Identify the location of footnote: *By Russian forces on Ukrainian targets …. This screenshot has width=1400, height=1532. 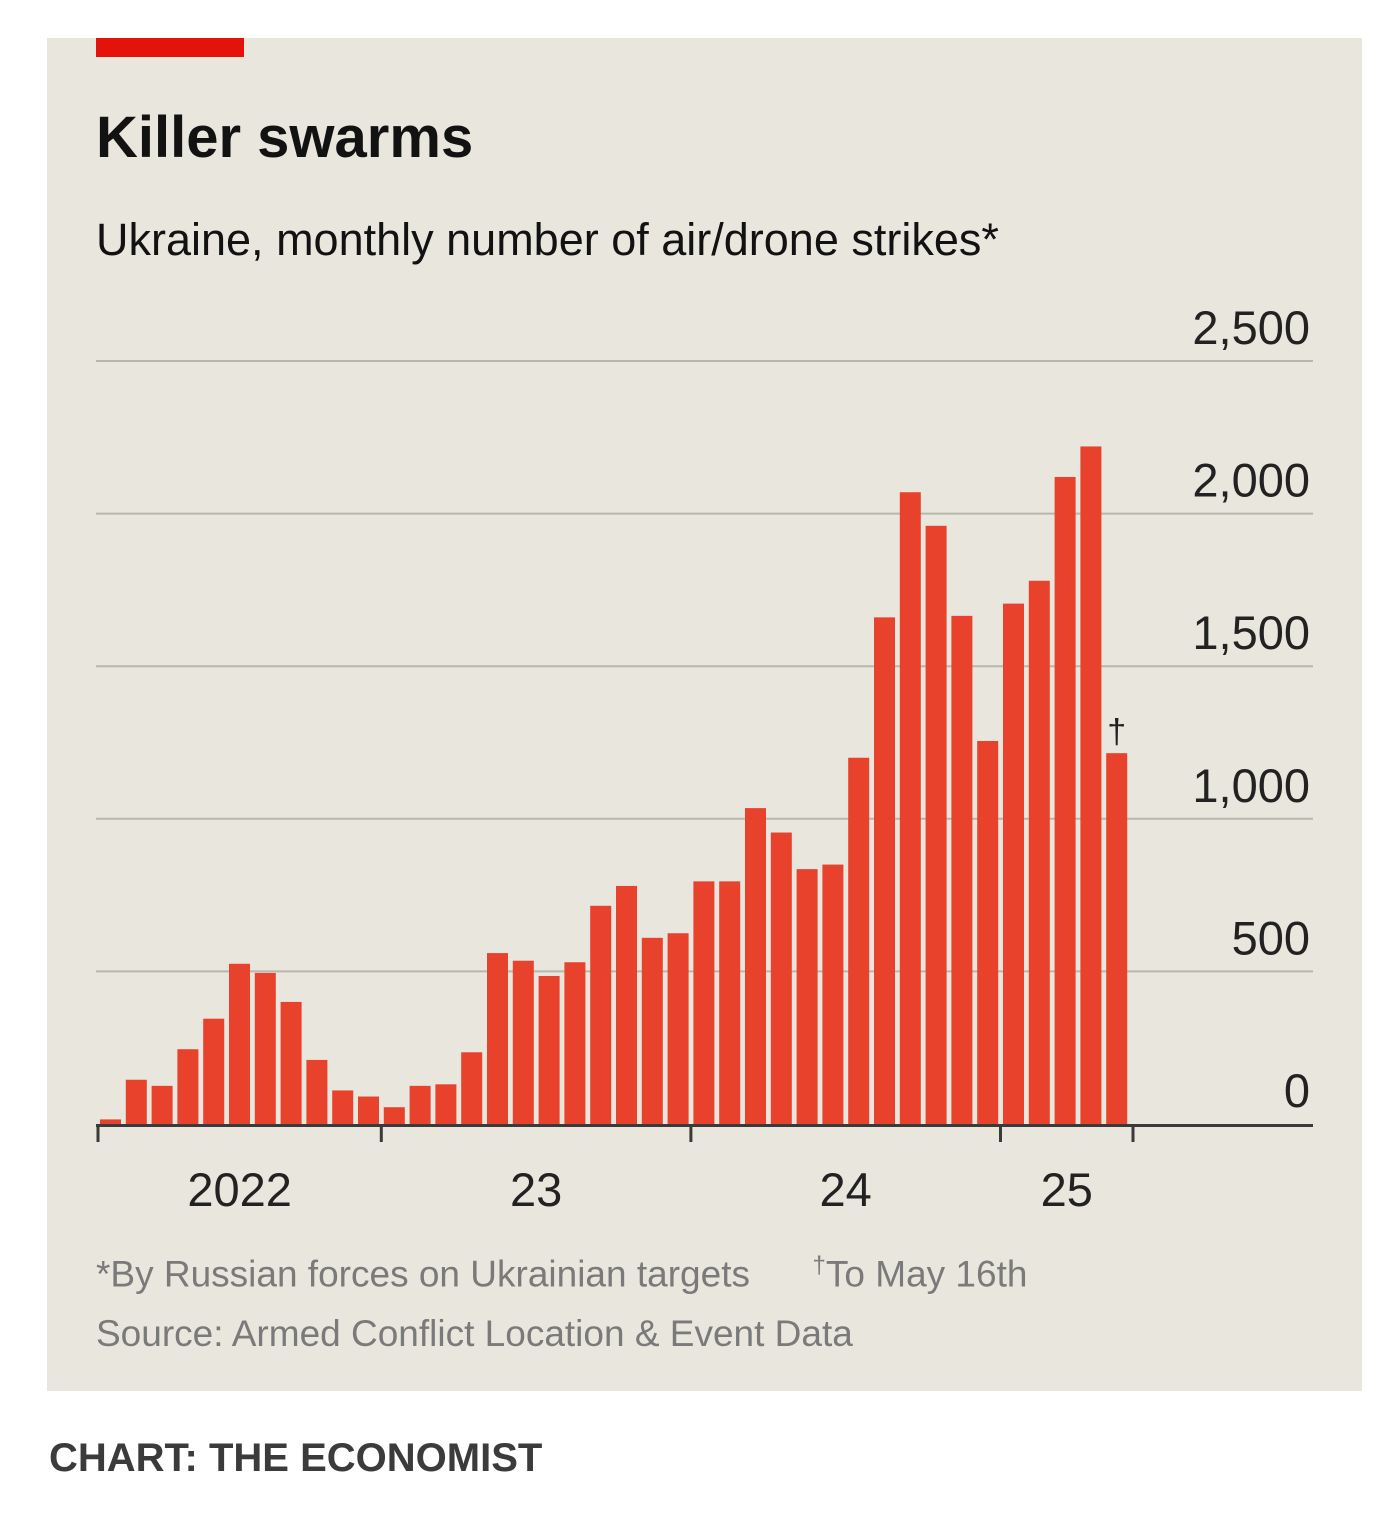
(561, 1273).